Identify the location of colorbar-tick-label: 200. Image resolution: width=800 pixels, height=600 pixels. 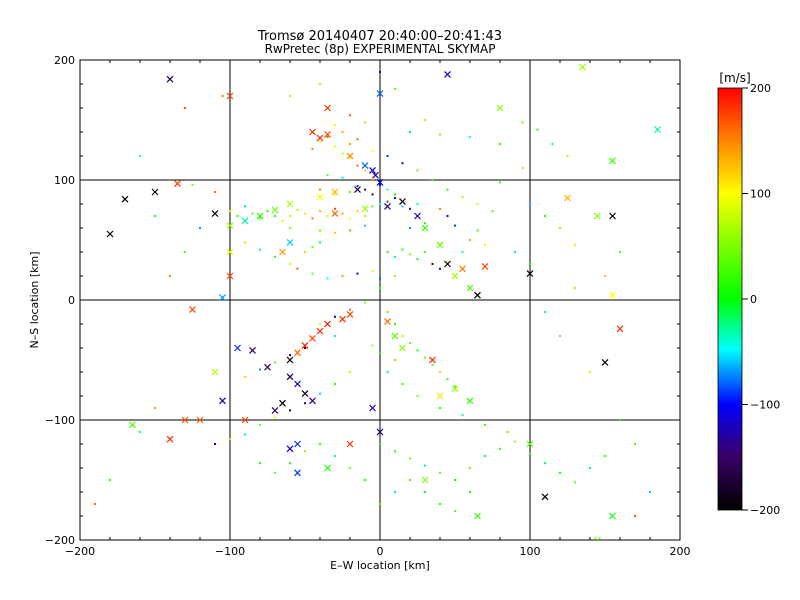
(760, 88).